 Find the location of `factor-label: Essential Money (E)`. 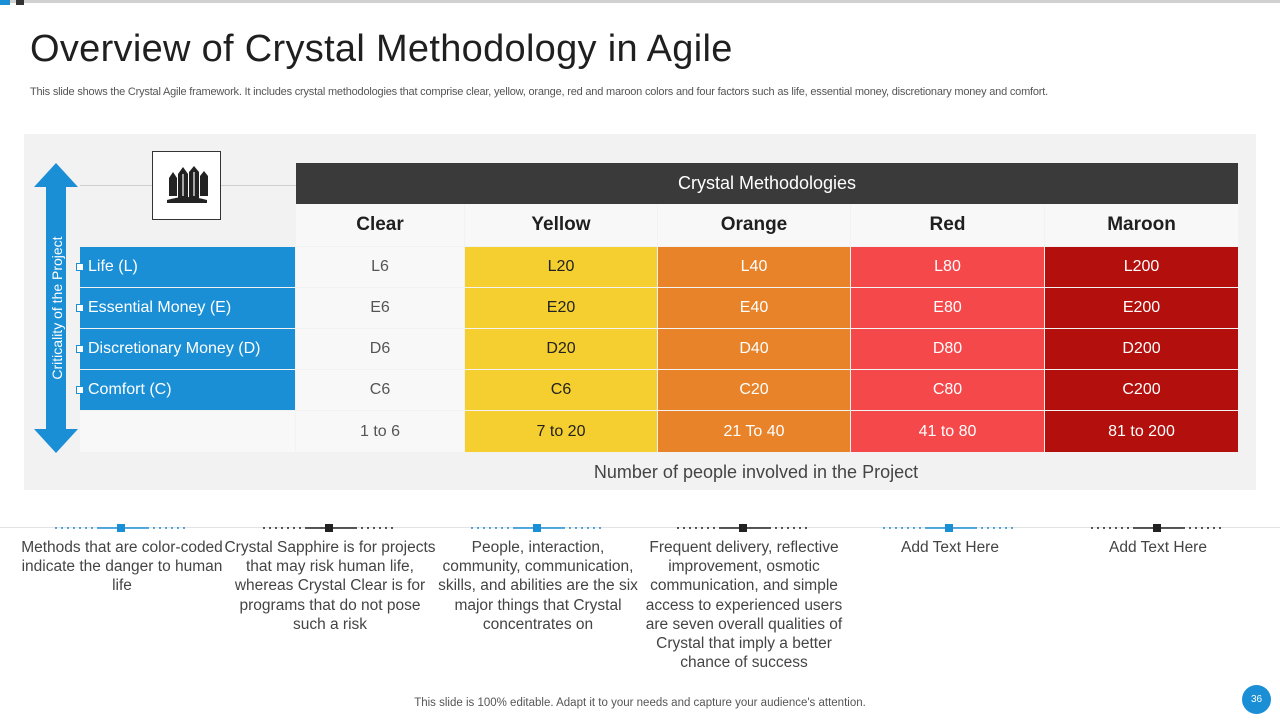

factor-label: Essential Money (E) is located at coordinates (160, 307).